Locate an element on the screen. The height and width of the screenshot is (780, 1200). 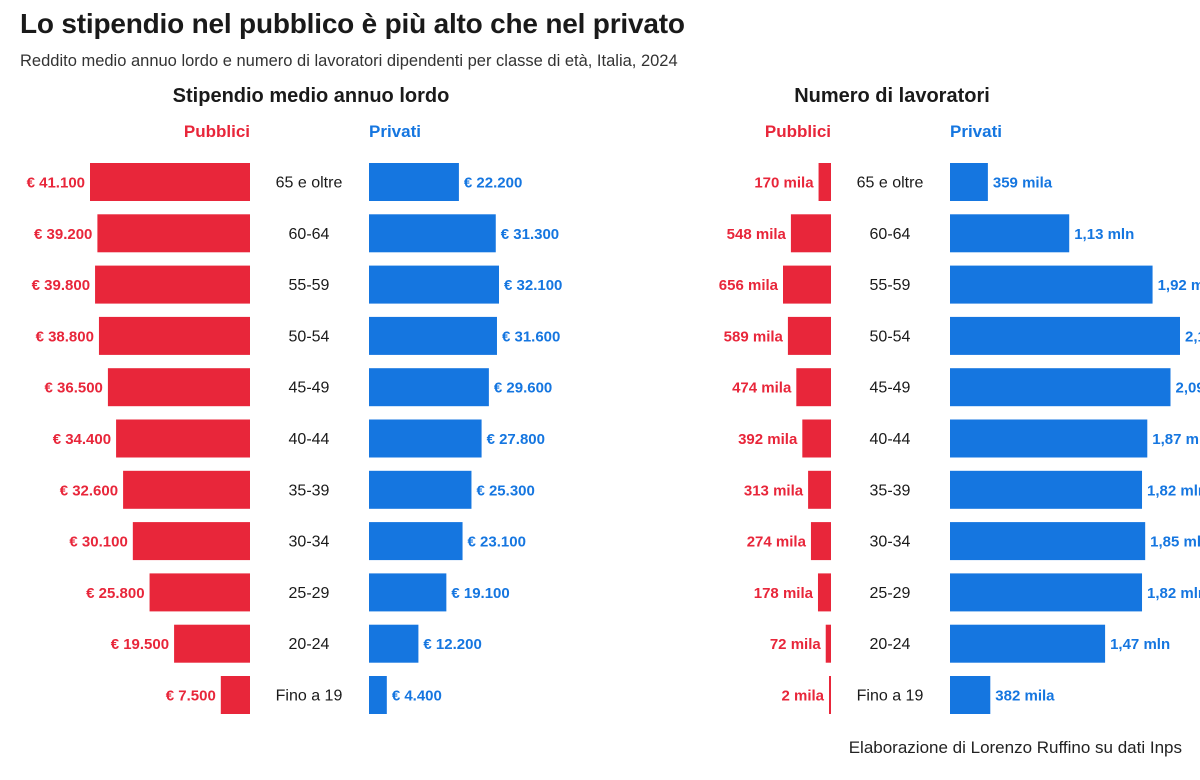
header-privati: Privati is located at coordinates (976, 131).